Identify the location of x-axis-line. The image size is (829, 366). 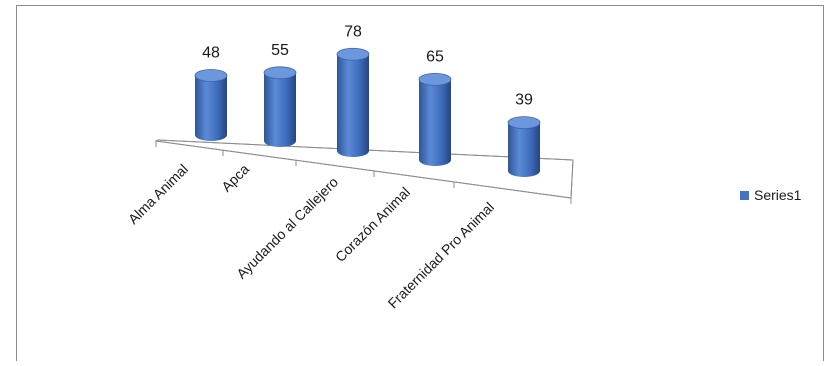
(363, 169).